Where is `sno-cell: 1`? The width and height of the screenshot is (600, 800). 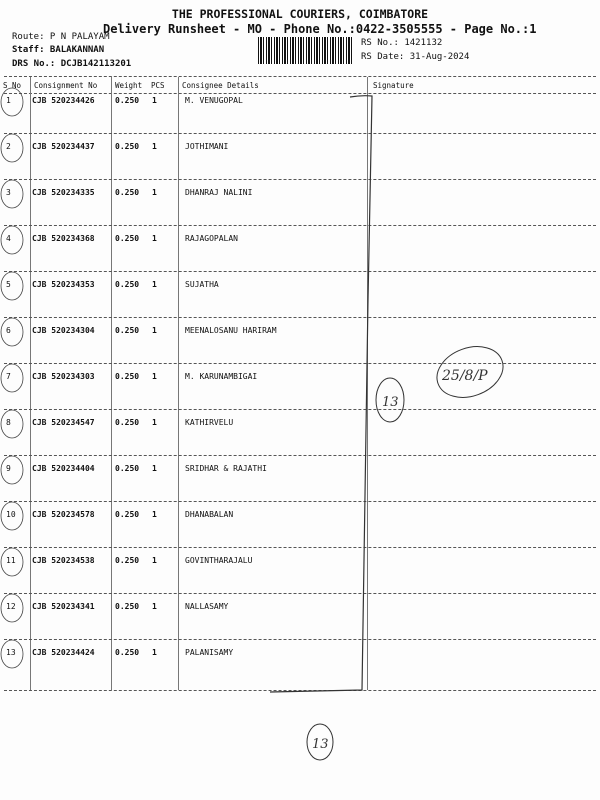
sno-cell: 1 is located at coordinates (8, 100).